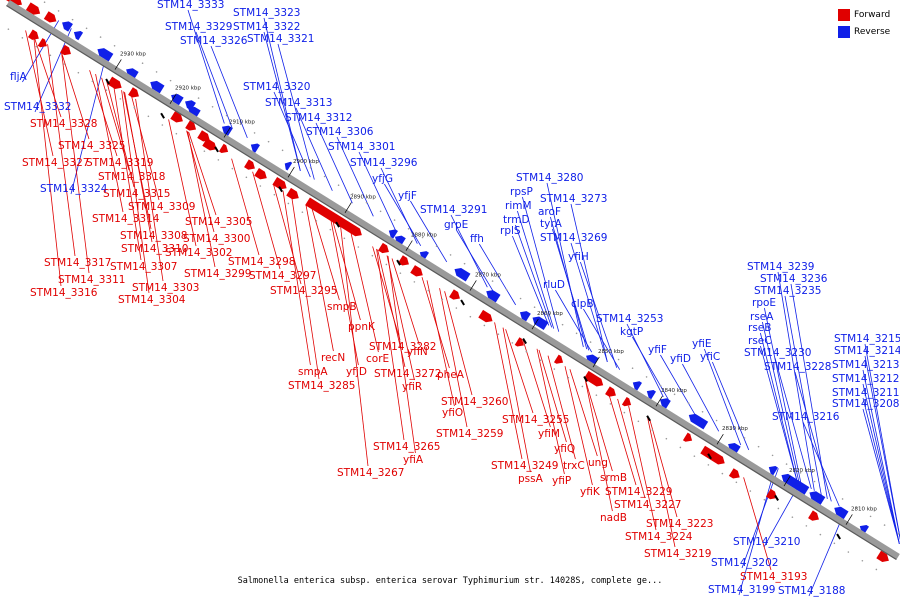 The image size is (900, 600). I want to click on reverse-gene-label: yfiF, so click(657, 350).